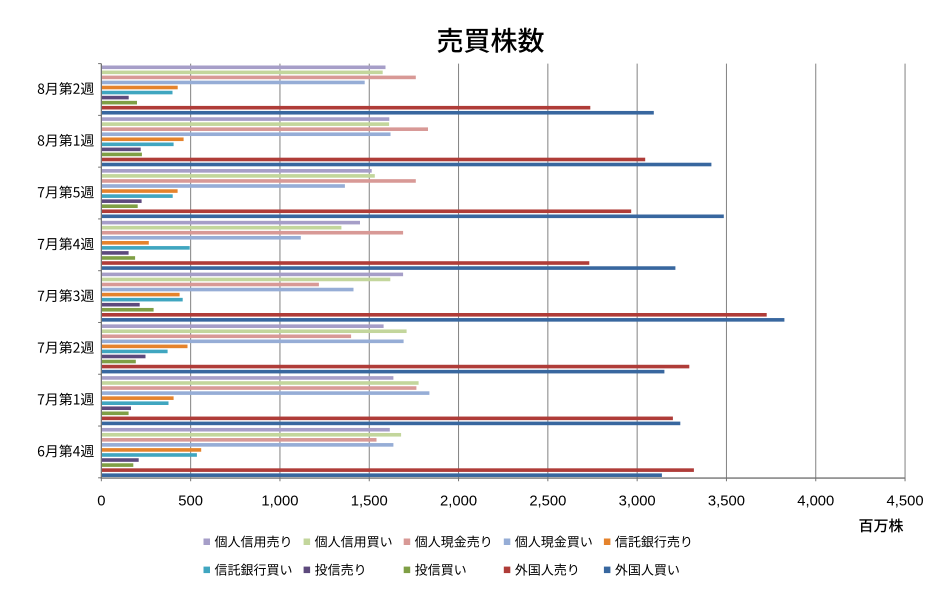 The image size is (951, 601). What do you see at coordinates (279, 501) in the screenshot?
I see `svg-text: 1,000` at bounding box center [279, 501].